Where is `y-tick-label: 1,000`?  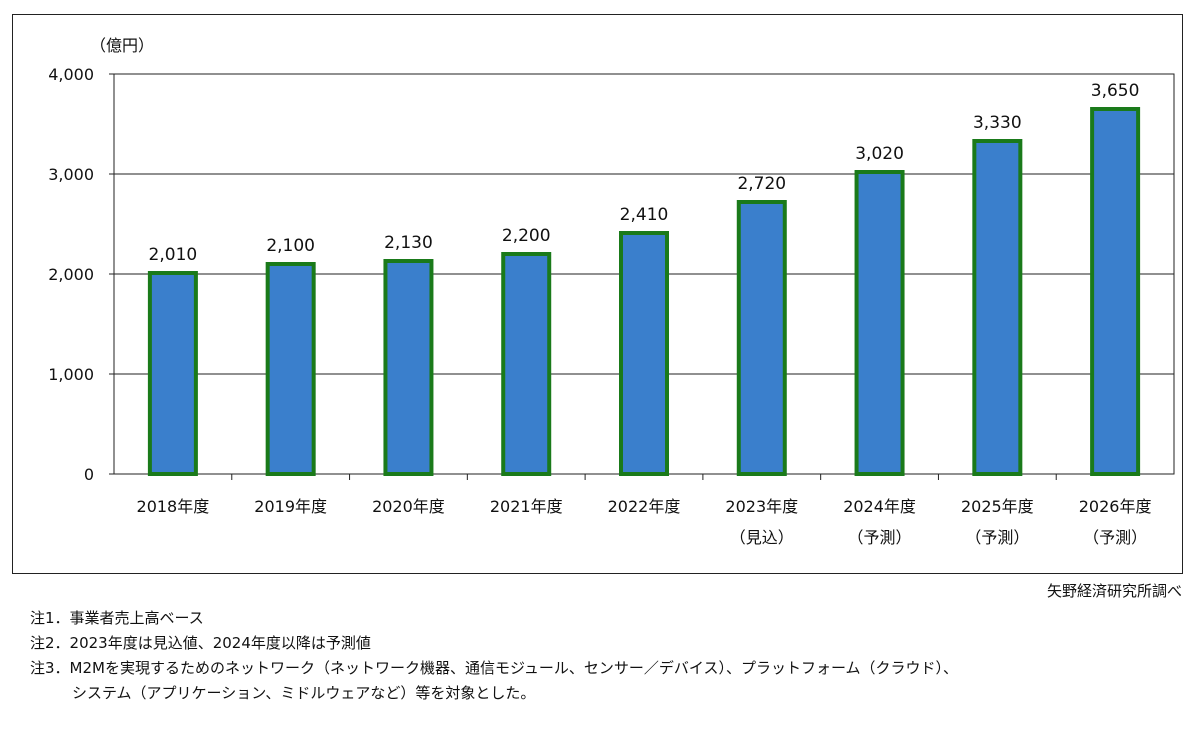 y-tick-label: 1,000 is located at coordinates (71, 374).